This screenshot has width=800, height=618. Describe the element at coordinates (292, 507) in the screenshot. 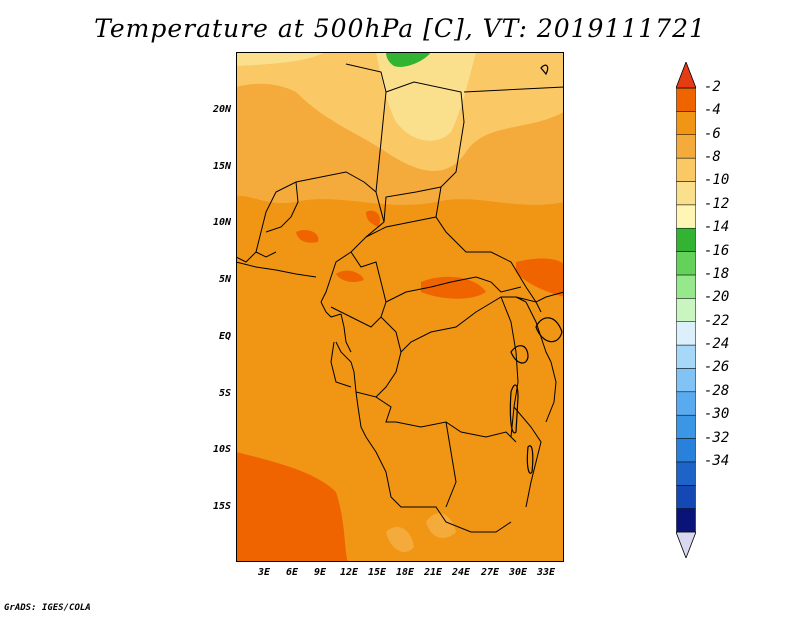

I see `field-warm-patch-southwest` at that location.